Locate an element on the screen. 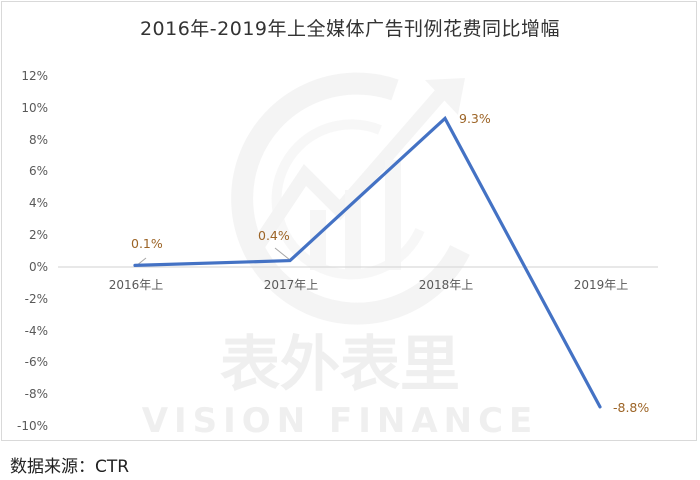 The height and width of the screenshot is (480, 700). y-tick-label: -2% is located at coordinates (36, 299).